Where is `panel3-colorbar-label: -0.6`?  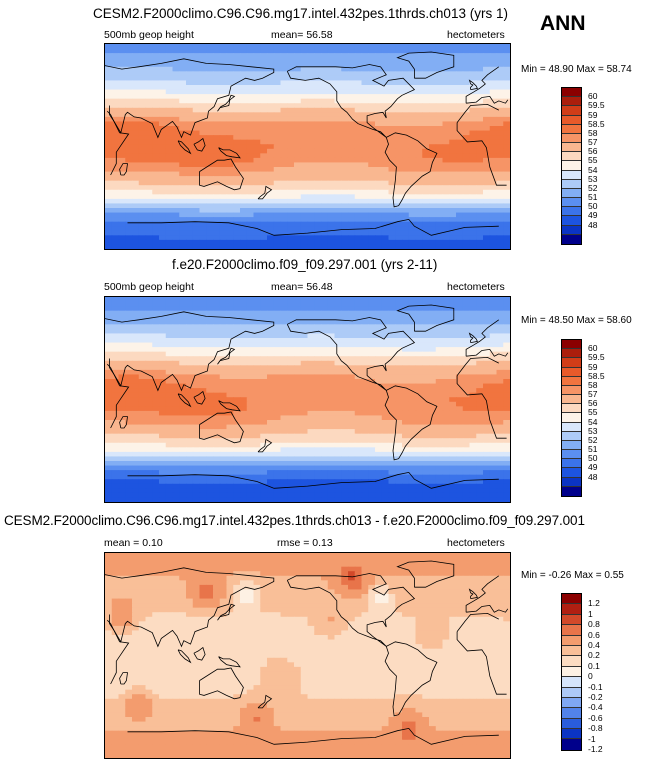
panel3-colorbar-label: -0.6 is located at coordinates (595, 717).